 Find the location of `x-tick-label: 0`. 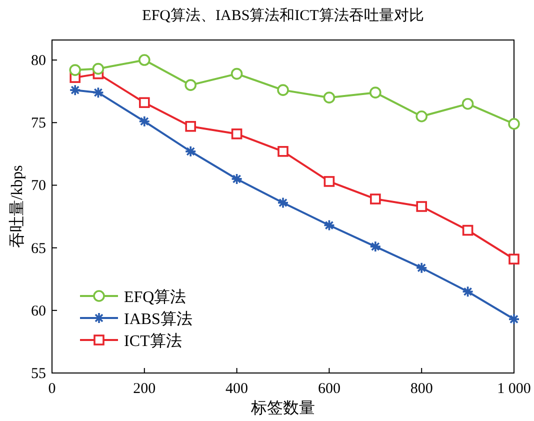

x-tick-label: 0 is located at coordinates (52, 389).